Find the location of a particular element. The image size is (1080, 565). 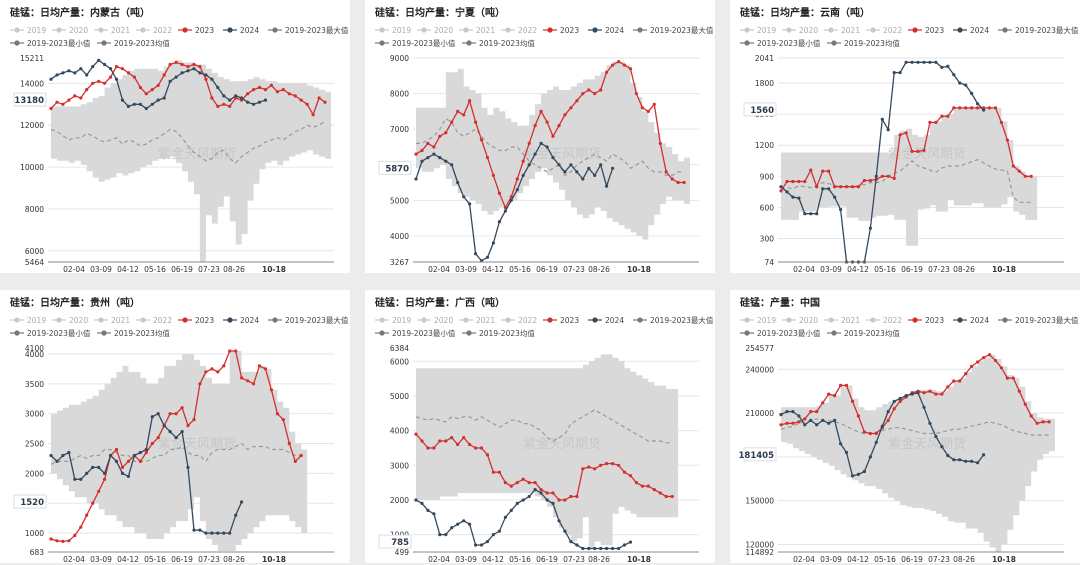

legend-label: 2020 is located at coordinates (808, 30).